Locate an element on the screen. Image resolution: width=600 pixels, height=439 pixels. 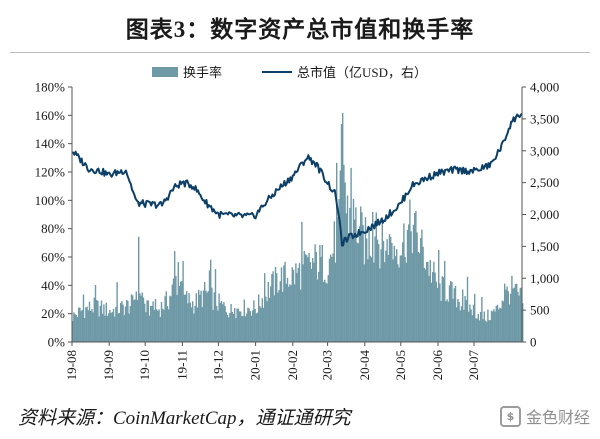
x-tick-label: 20-03 is located at coordinates (327, 365).